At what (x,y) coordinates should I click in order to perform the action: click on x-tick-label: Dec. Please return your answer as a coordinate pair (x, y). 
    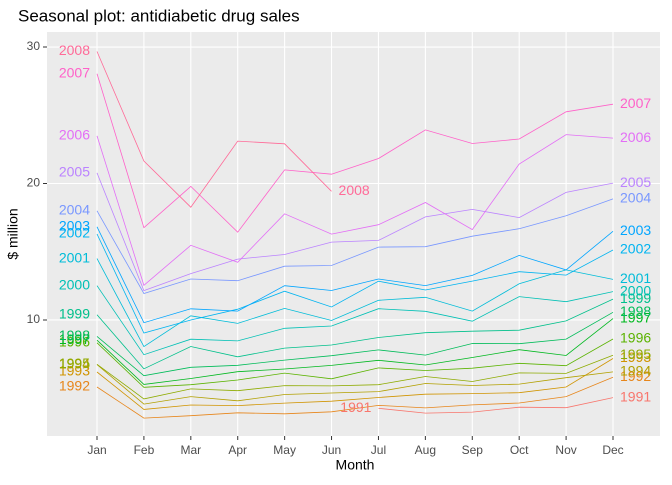
    Looking at the image, I should click on (612, 450).